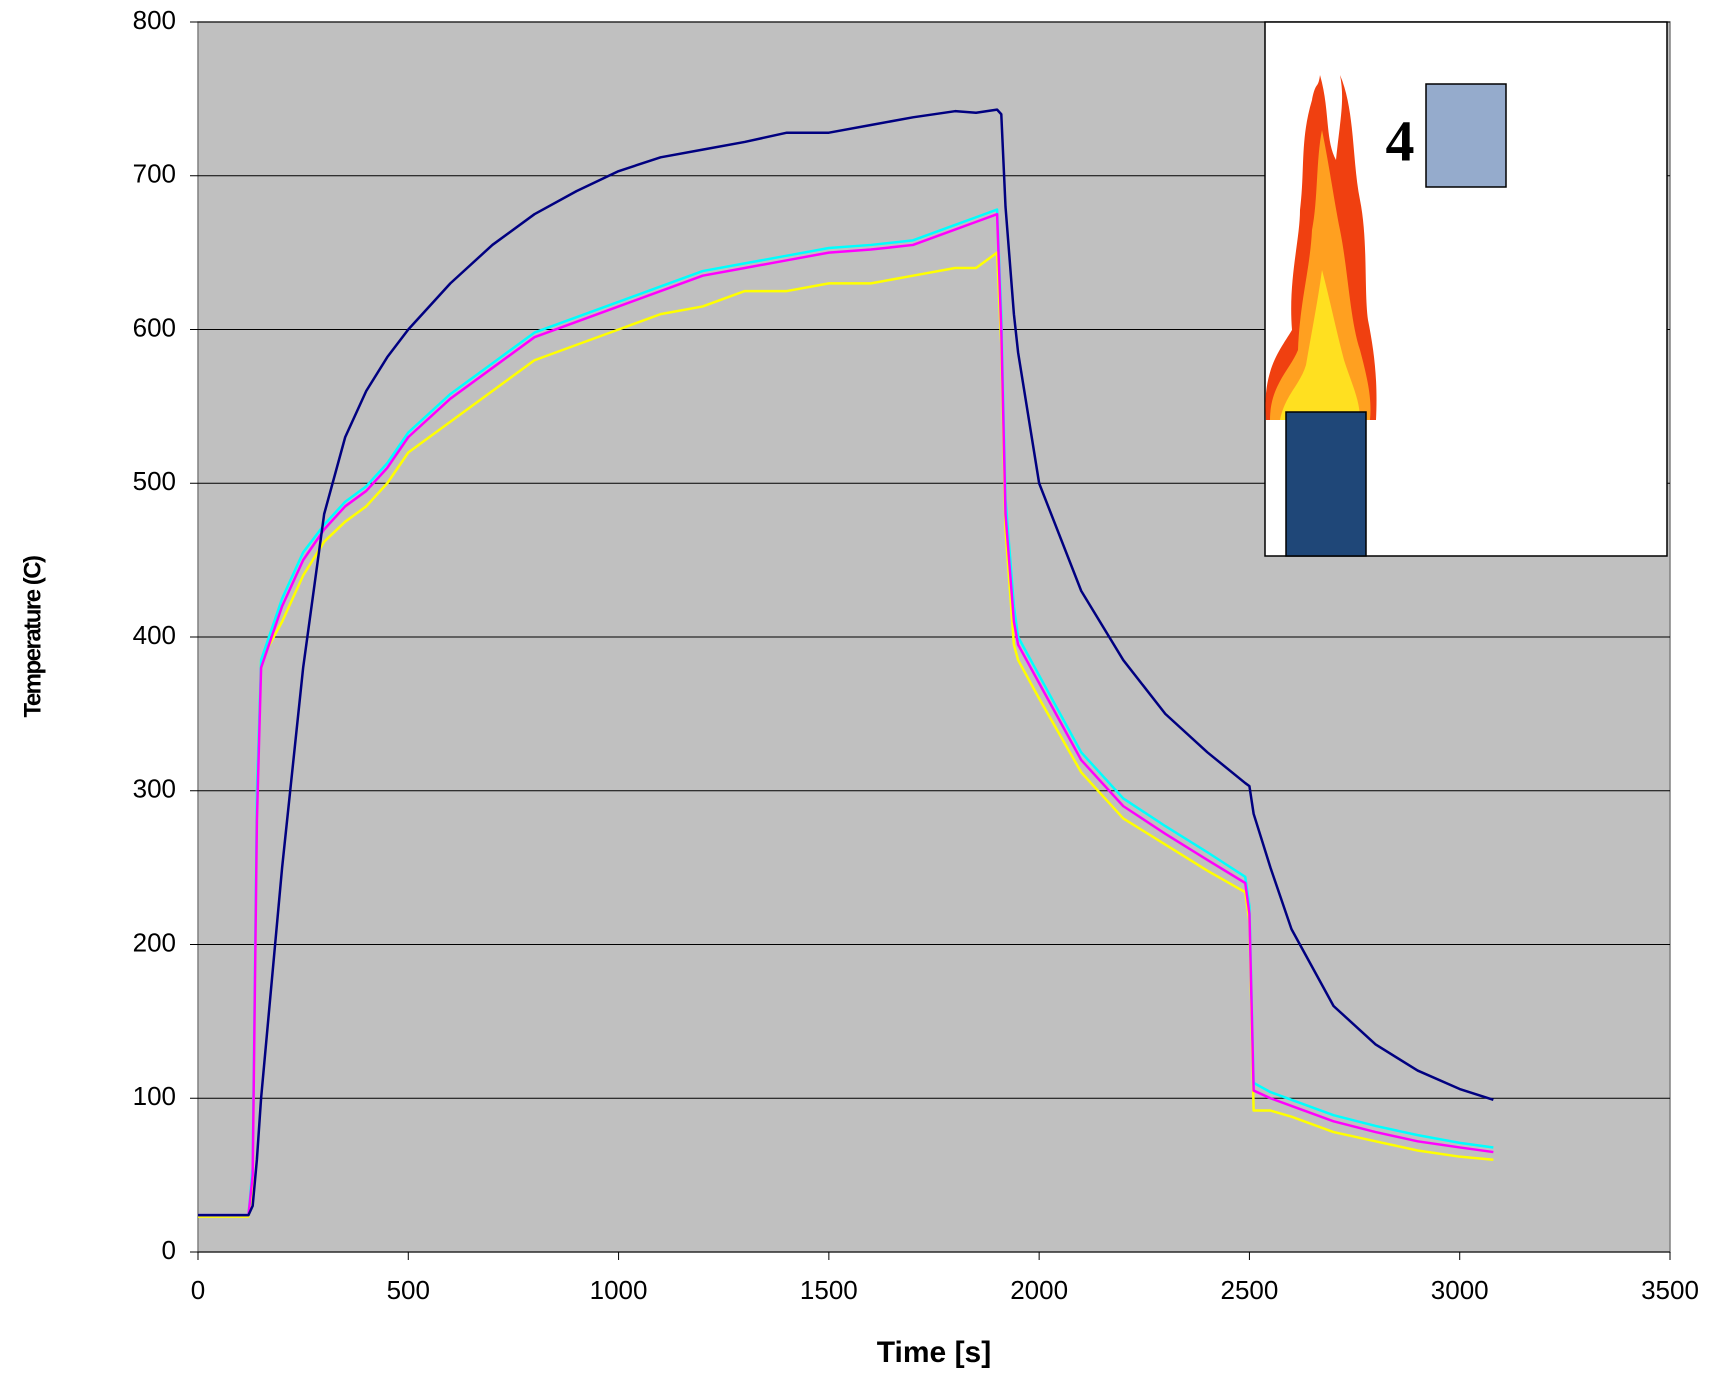  What do you see at coordinates (154, 327) in the screenshot?
I see `y-tick-label: 600` at bounding box center [154, 327].